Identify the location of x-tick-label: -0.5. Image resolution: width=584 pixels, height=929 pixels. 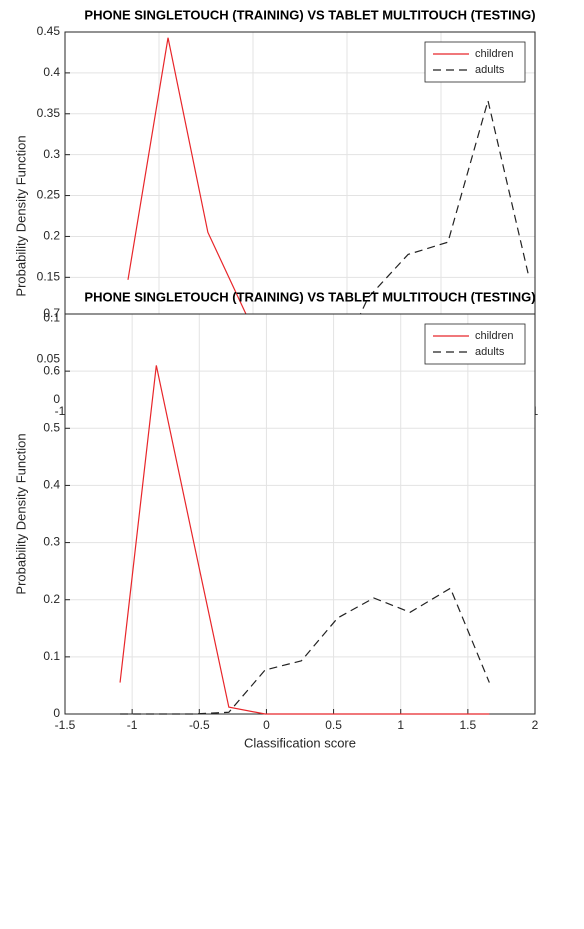
(199, 725).